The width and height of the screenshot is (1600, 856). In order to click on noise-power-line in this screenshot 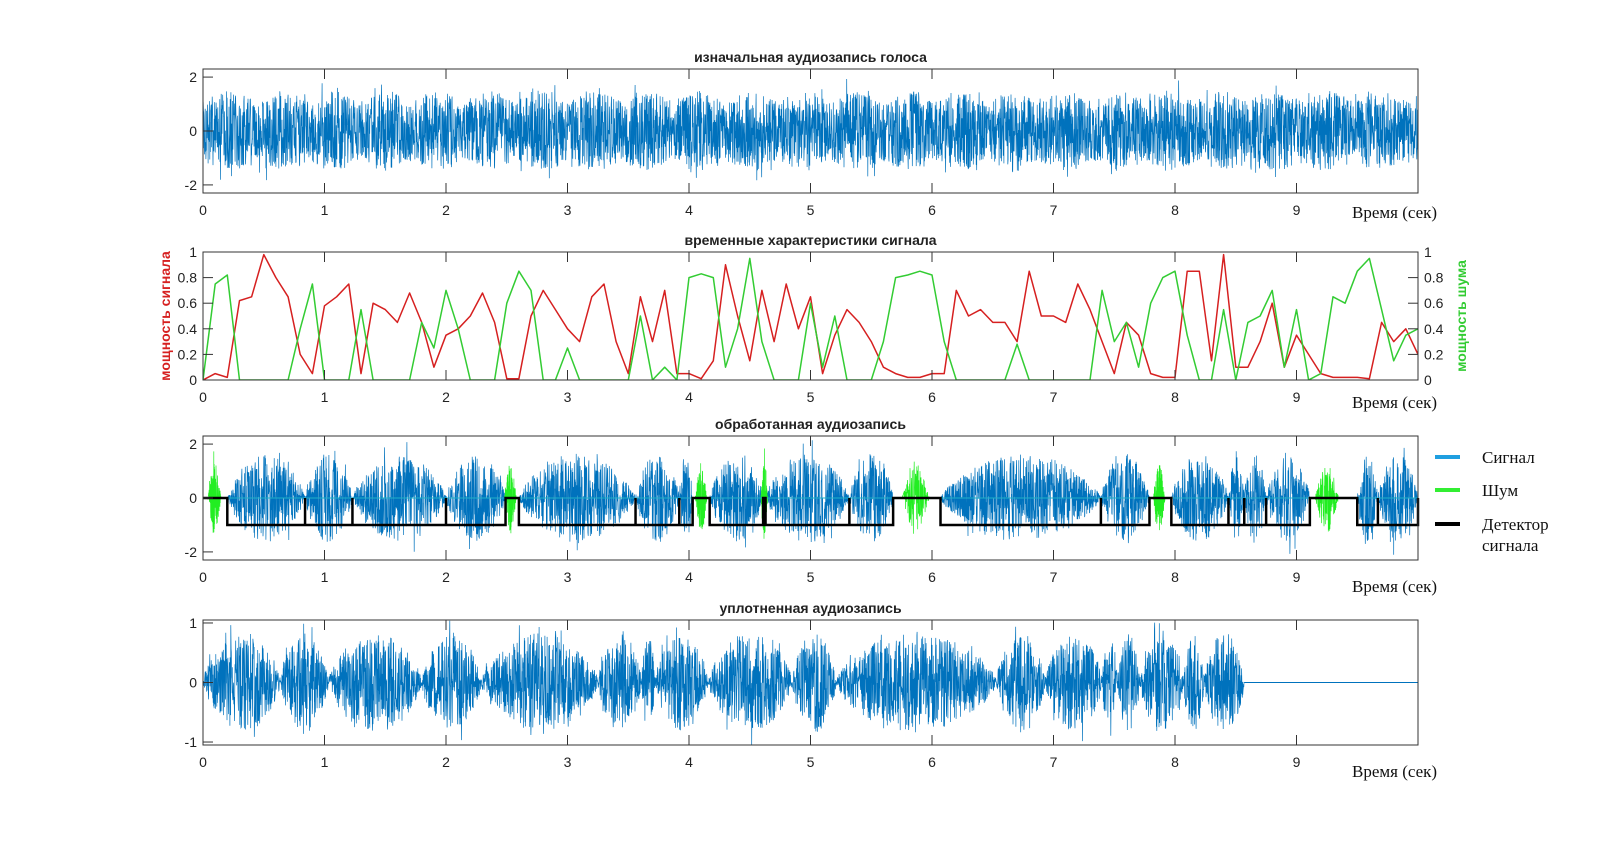, I will do `click(810, 318)`.